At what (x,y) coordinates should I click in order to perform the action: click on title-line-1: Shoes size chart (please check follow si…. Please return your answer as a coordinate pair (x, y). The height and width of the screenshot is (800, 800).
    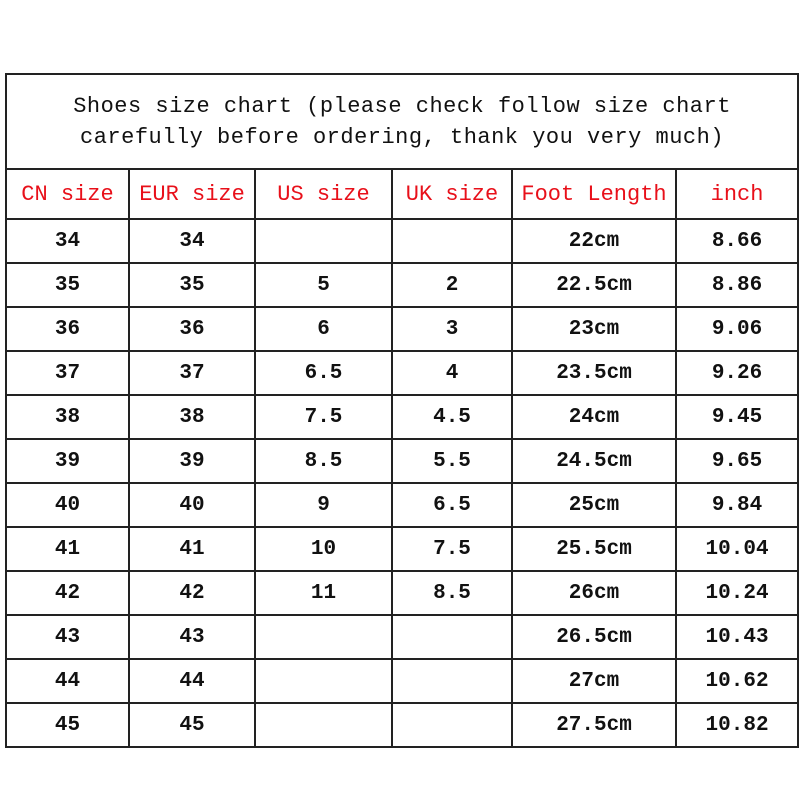
    Looking at the image, I should click on (402, 106).